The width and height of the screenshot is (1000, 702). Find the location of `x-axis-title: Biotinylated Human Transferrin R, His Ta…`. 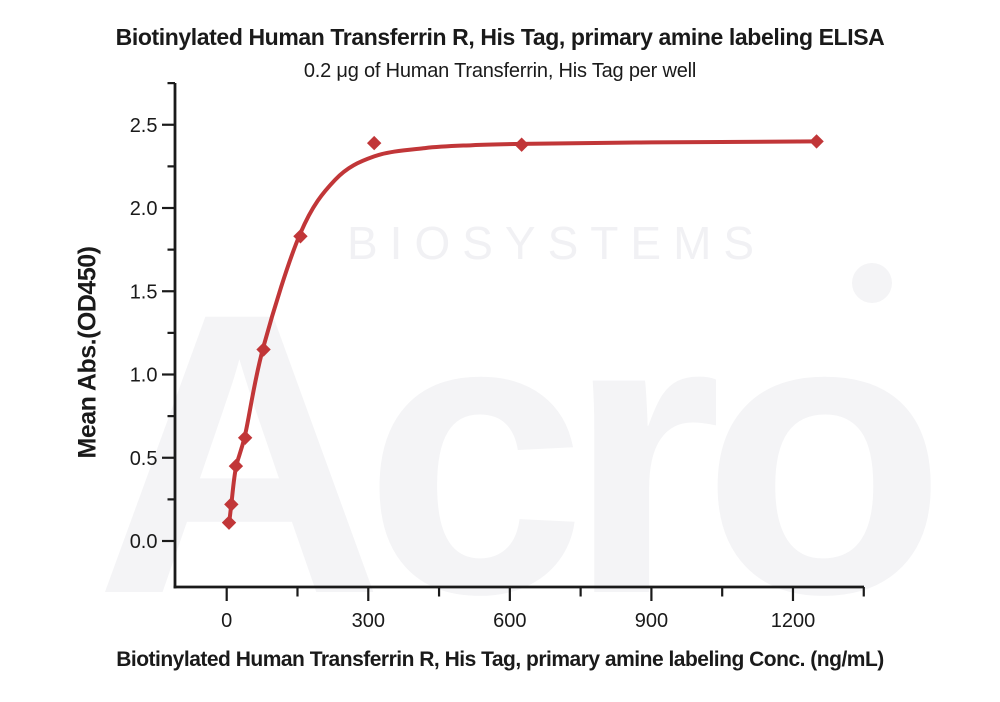

x-axis-title: Biotinylated Human Transferrin R, His Ta… is located at coordinates (500, 659).